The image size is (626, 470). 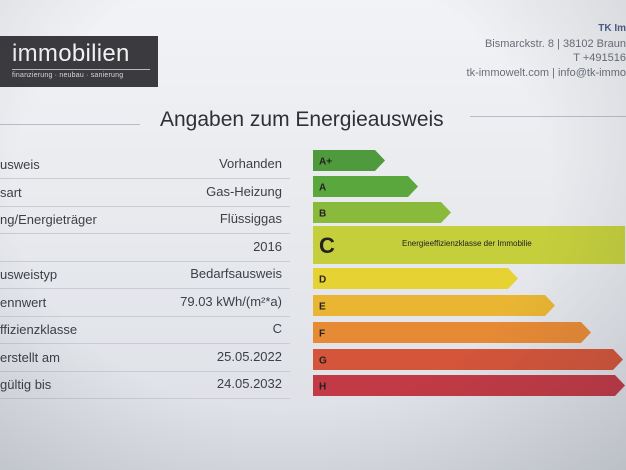 I want to click on table-row: usweistyp Bedarfsausweis, so click(x=145, y=275).